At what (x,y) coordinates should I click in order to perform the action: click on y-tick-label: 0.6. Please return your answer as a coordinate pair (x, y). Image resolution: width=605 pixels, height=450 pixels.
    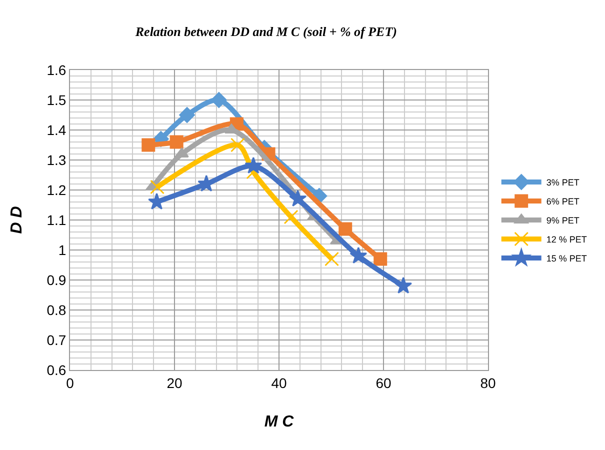
    Looking at the image, I should click on (56, 370).